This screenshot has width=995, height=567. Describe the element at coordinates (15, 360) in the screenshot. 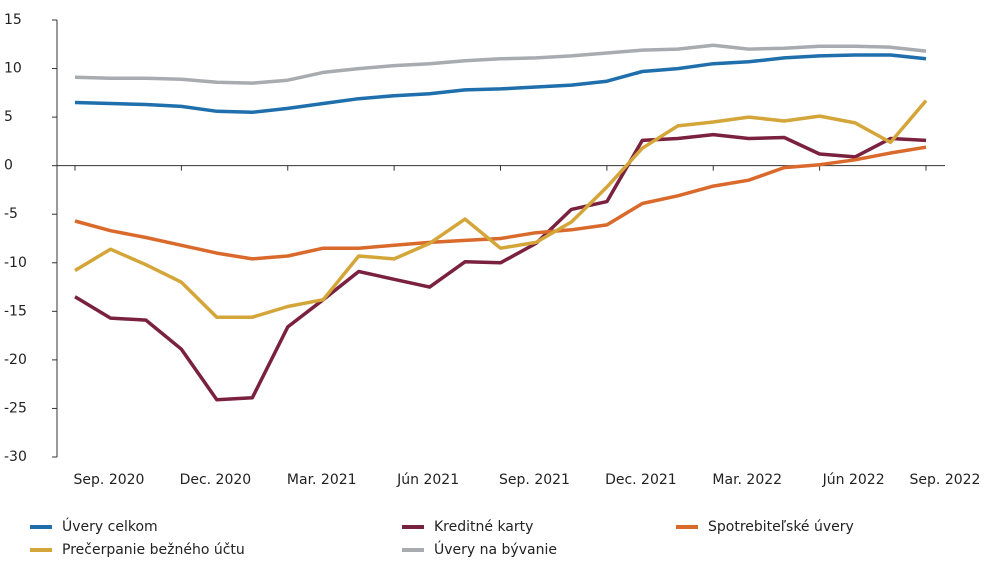

I see `y-tick-label: -20` at that location.